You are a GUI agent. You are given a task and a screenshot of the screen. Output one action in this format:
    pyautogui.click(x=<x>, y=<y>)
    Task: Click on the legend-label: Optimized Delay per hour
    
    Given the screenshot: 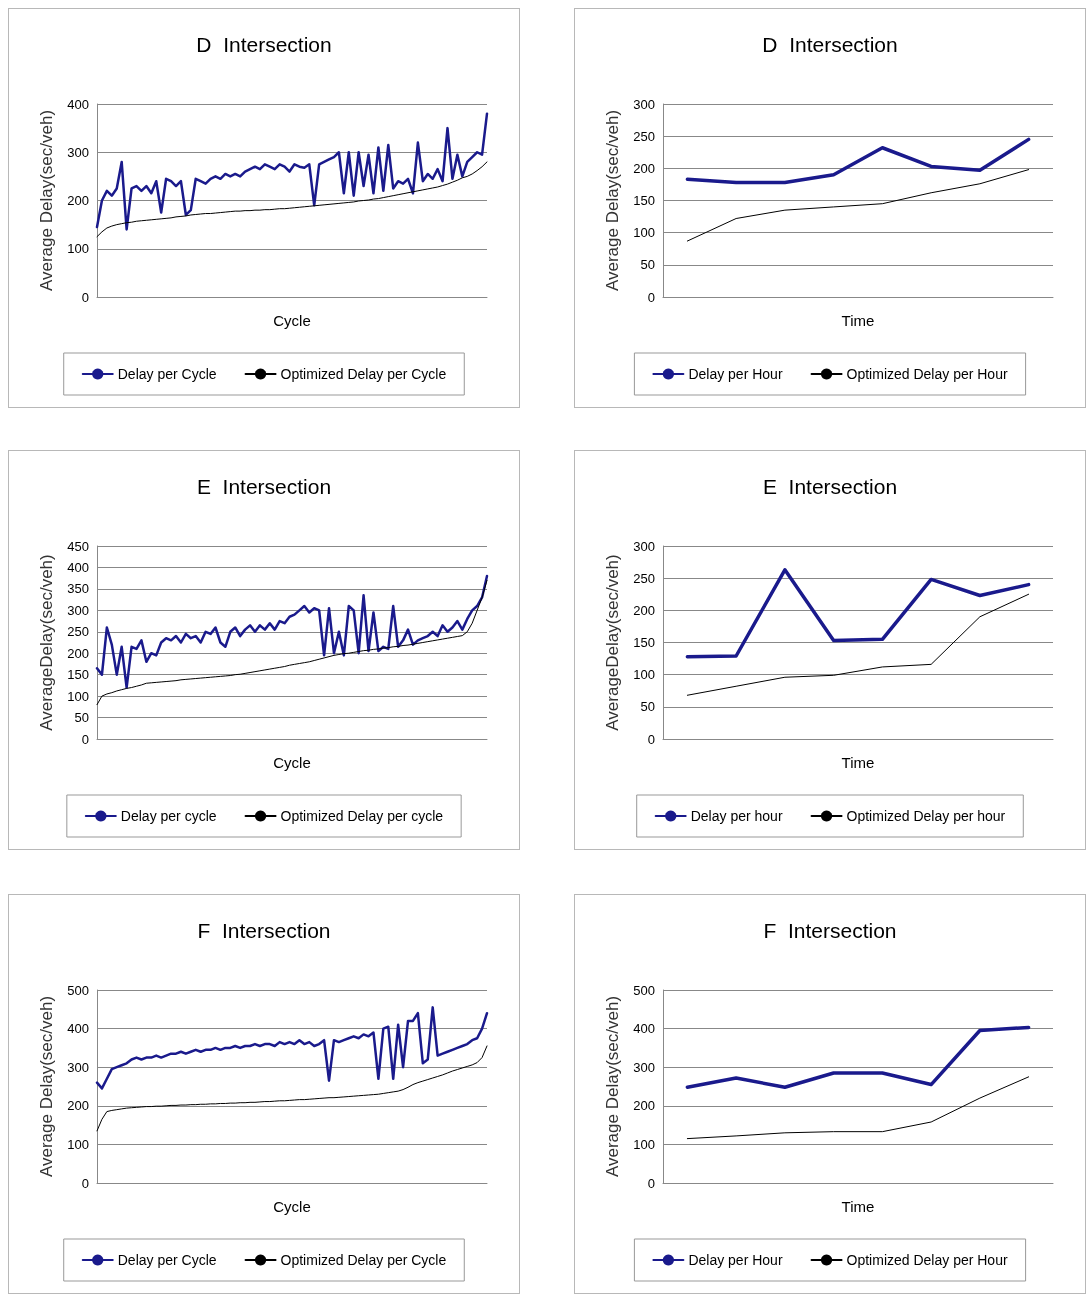 What is the action you would take?
    pyautogui.click(x=926, y=816)
    